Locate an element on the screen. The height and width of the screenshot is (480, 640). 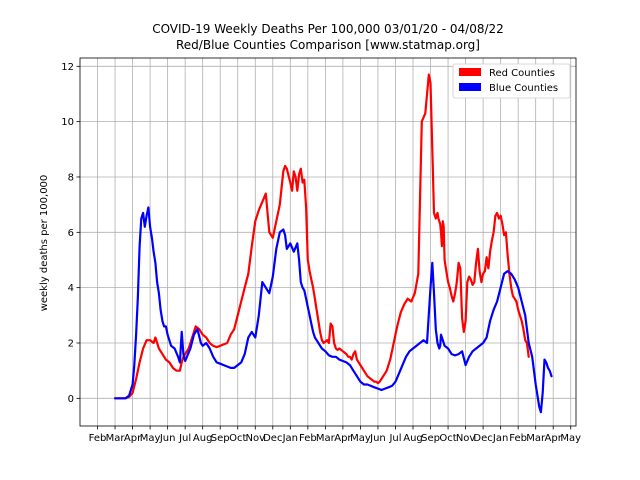
y-tick-label: 8 is located at coordinates (71, 177).